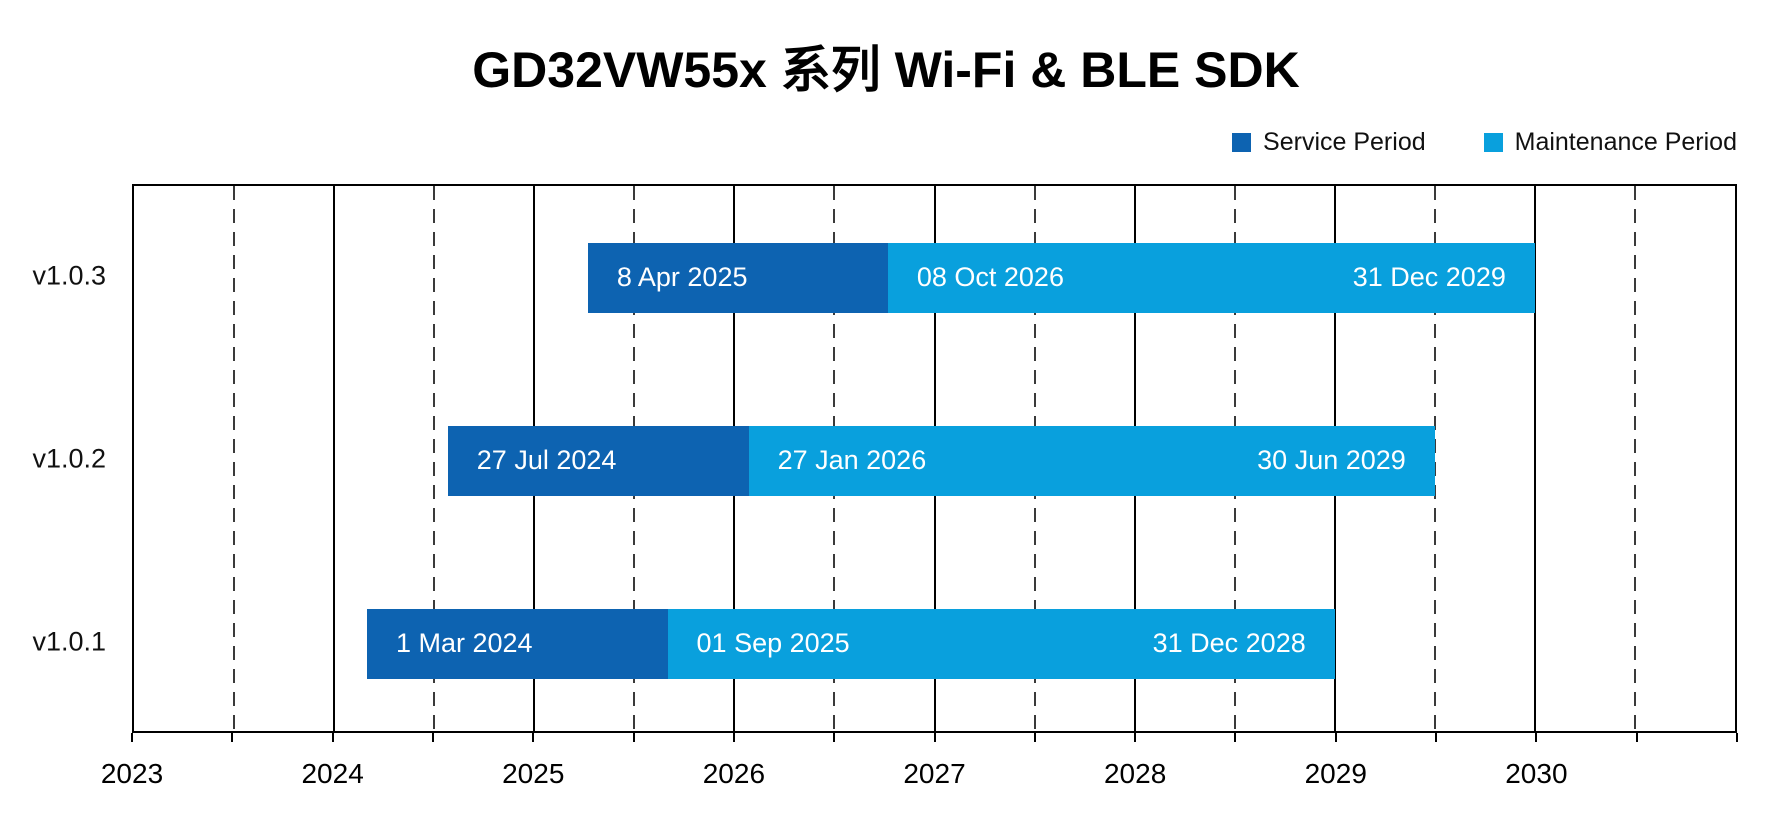 The width and height of the screenshot is (1772, 834). What do you see at coordinates (886, 70) in the screenshot?
I see `chart-title: GD32VW55x 系列 Wi-Fi & BLE SDK` at bounding box center [886, 70].